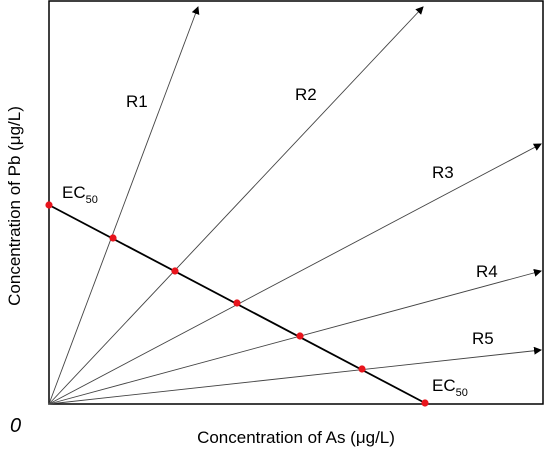 Image resolution: width=550 pixels, height=452 pixels. Describe the element at coordinates (14, 206) in the screenshot. I see `y-axis-title: Concentration of Pb (μg/L)` at that location.